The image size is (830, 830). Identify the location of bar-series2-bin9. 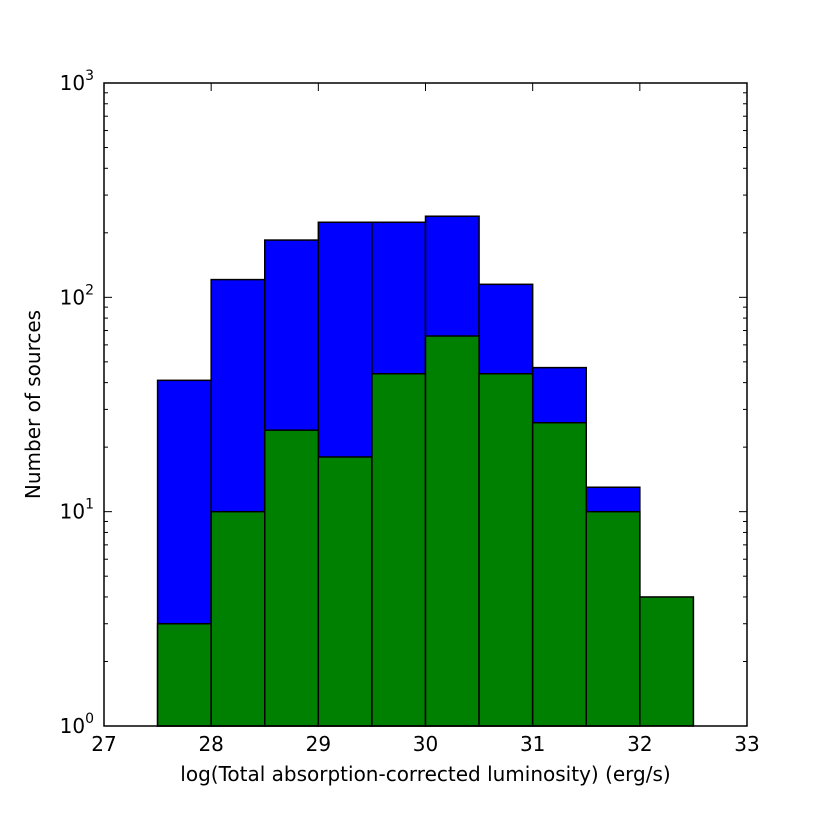
(613, 618).